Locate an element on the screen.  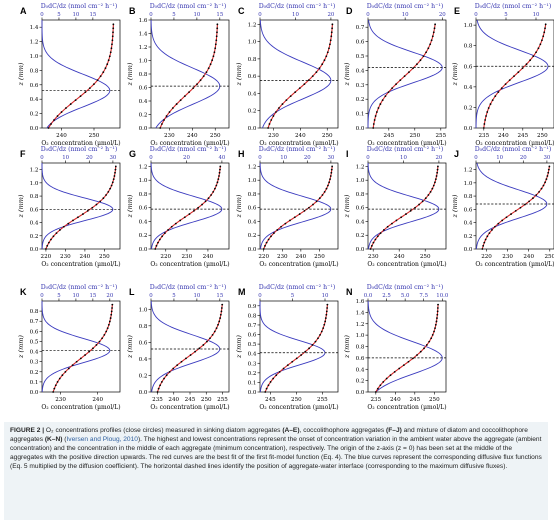
x-tick-label: 245 is located at coordinates (414, 400).